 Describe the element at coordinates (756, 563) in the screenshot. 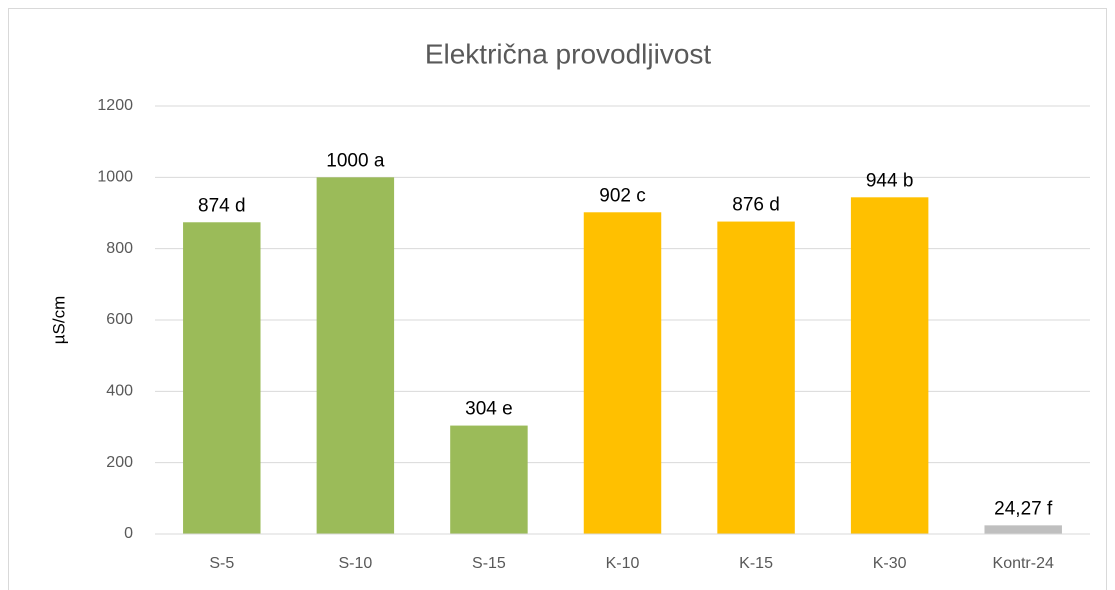

I see `x-tick-label: K-15` at that location.